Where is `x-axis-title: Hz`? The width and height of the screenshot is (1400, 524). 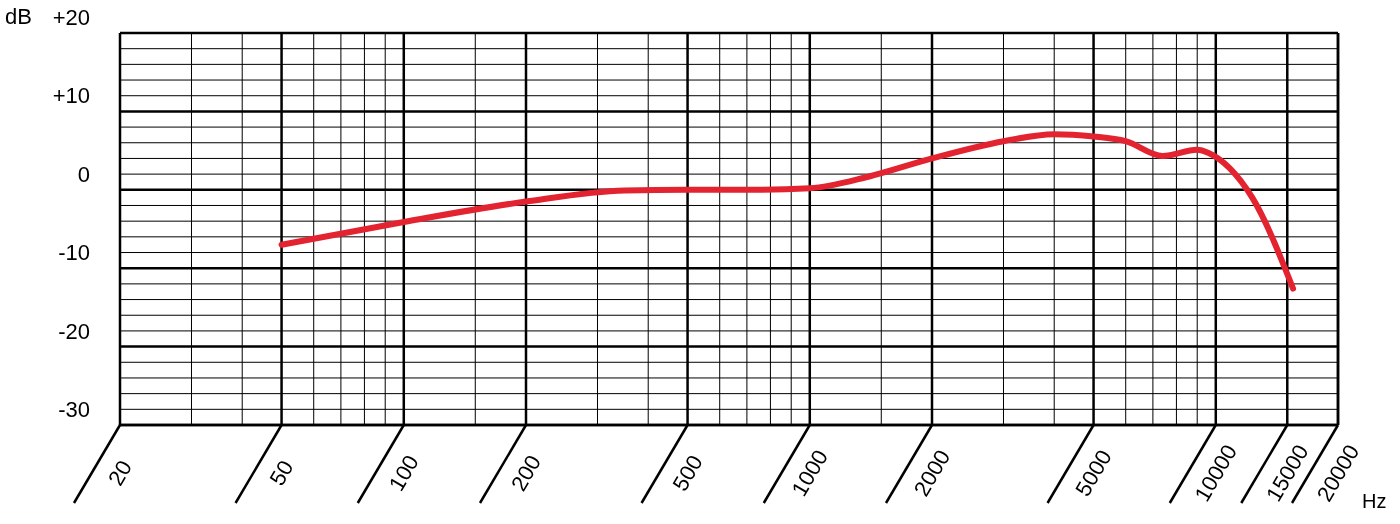
x-axis-title: Hz is located at coordinates (1374, 501).